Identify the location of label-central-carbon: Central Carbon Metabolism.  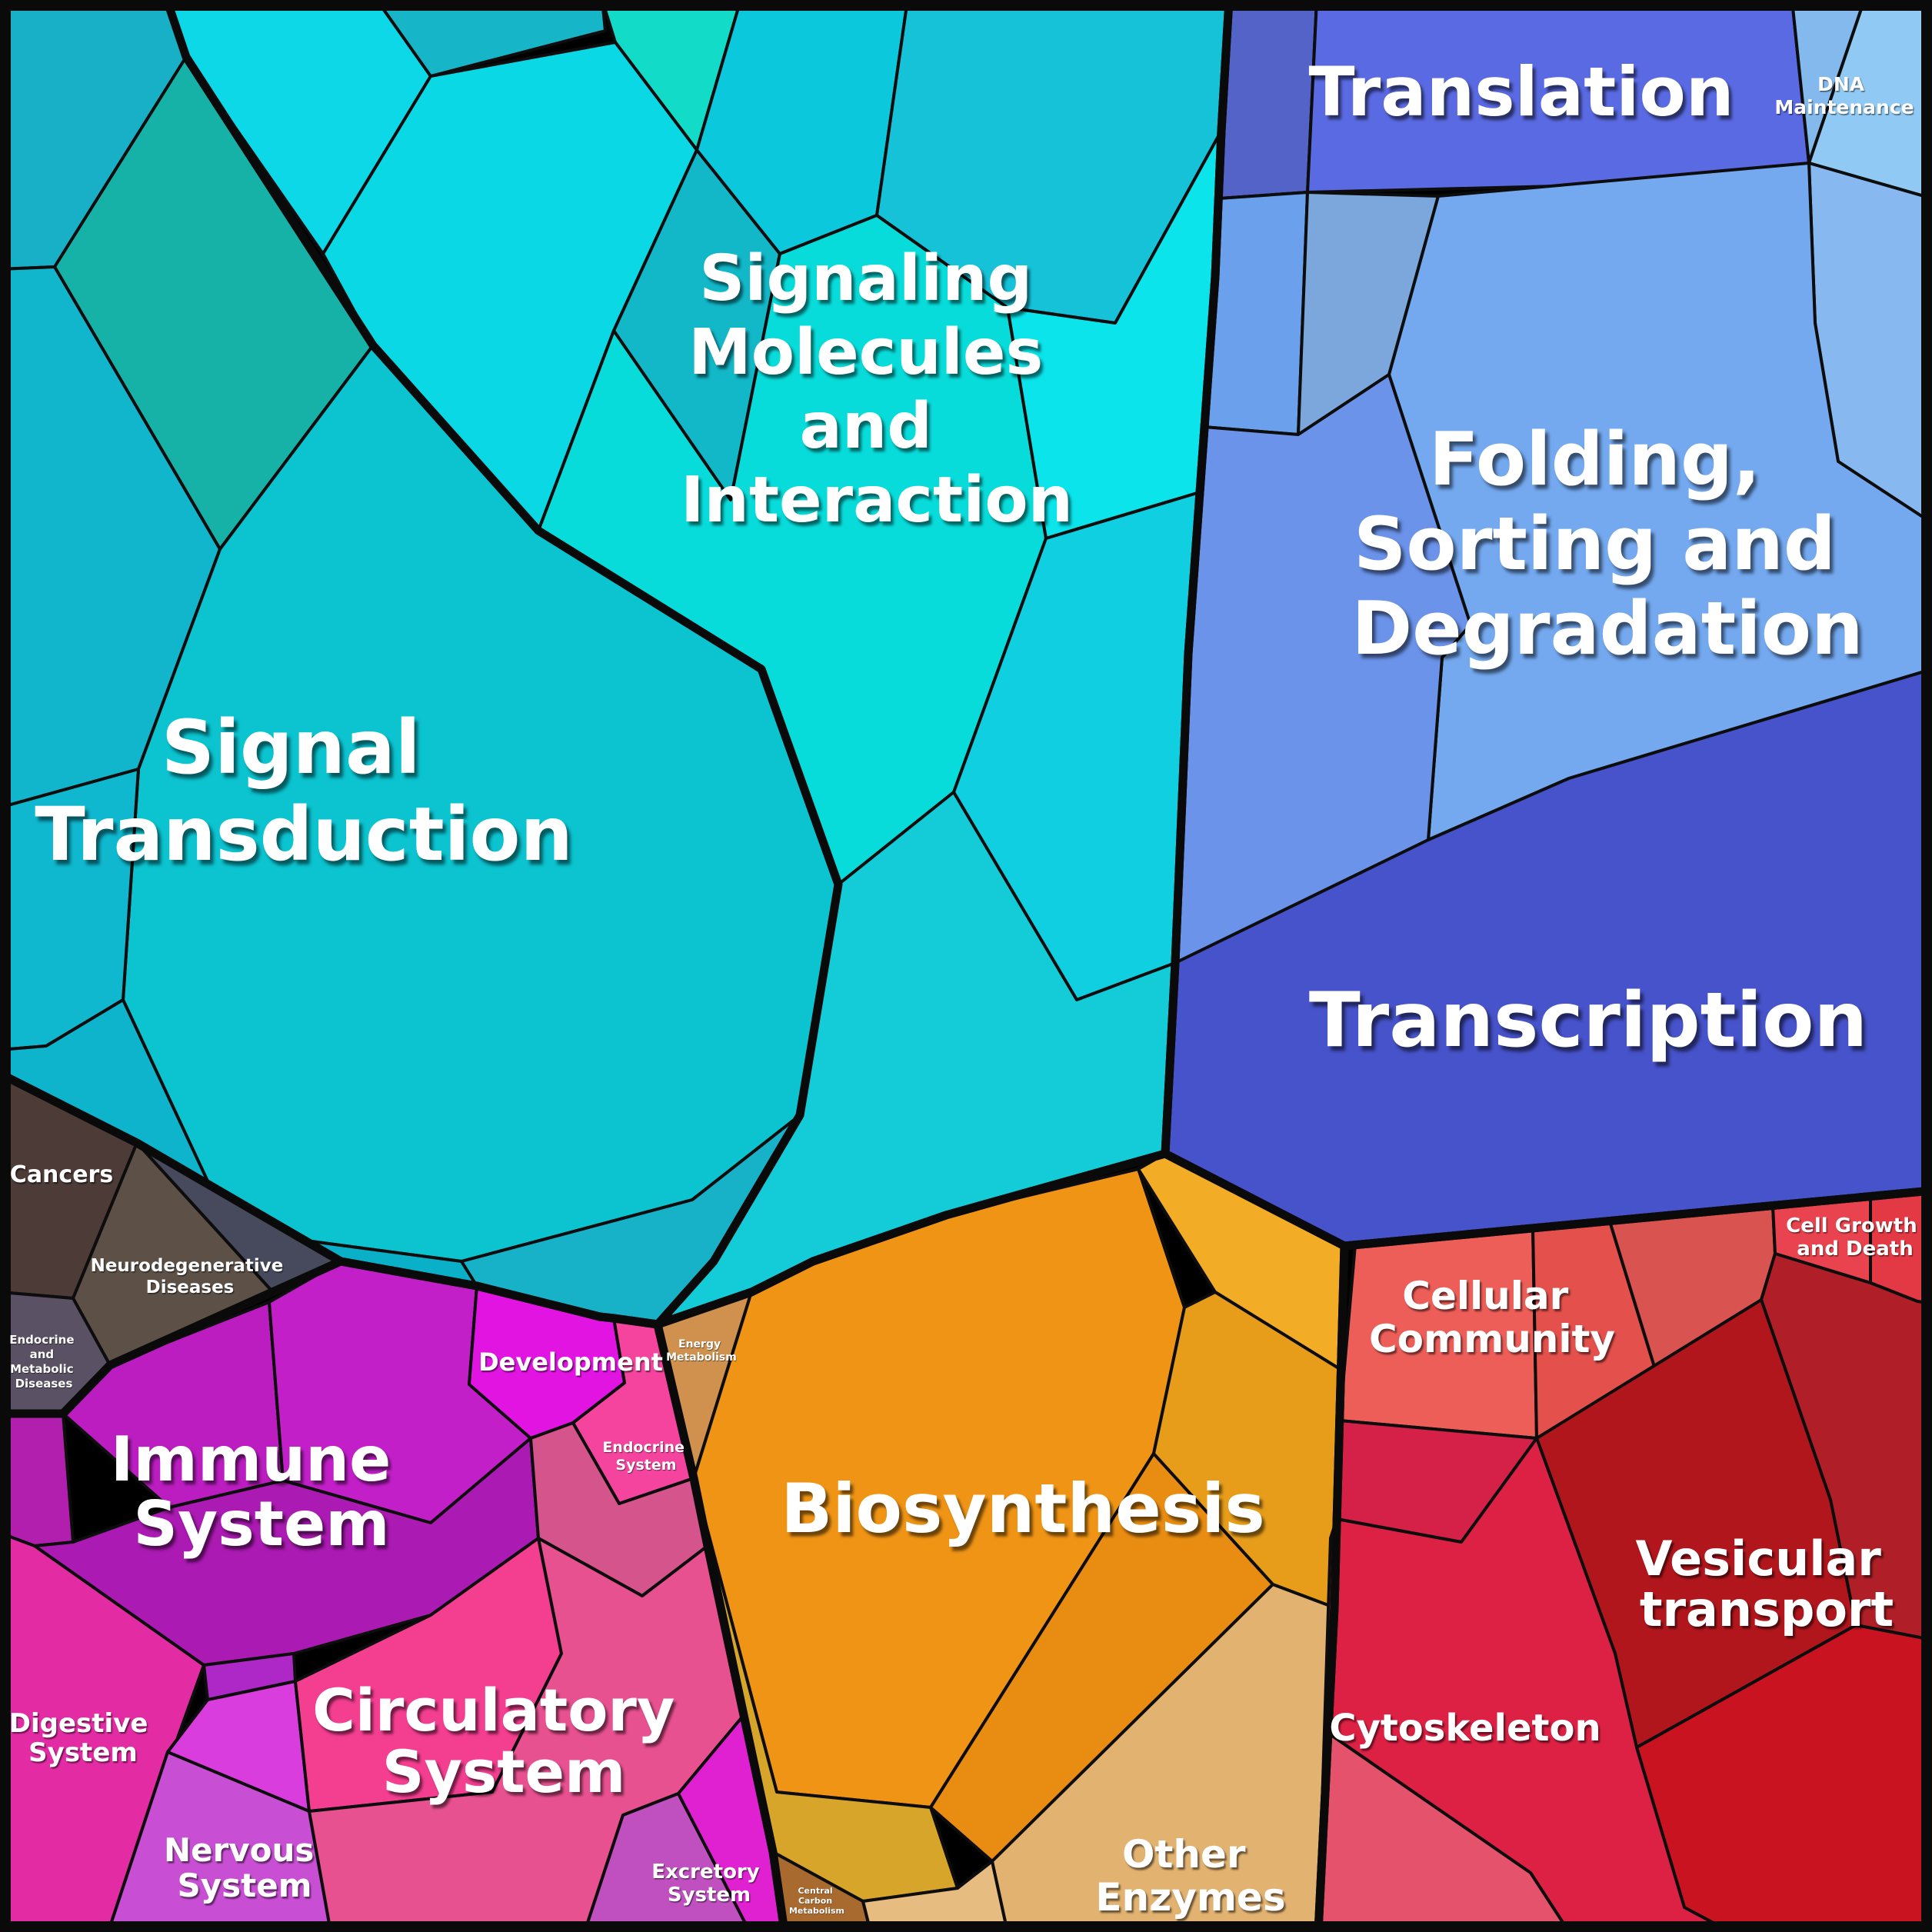
(816, 1901).